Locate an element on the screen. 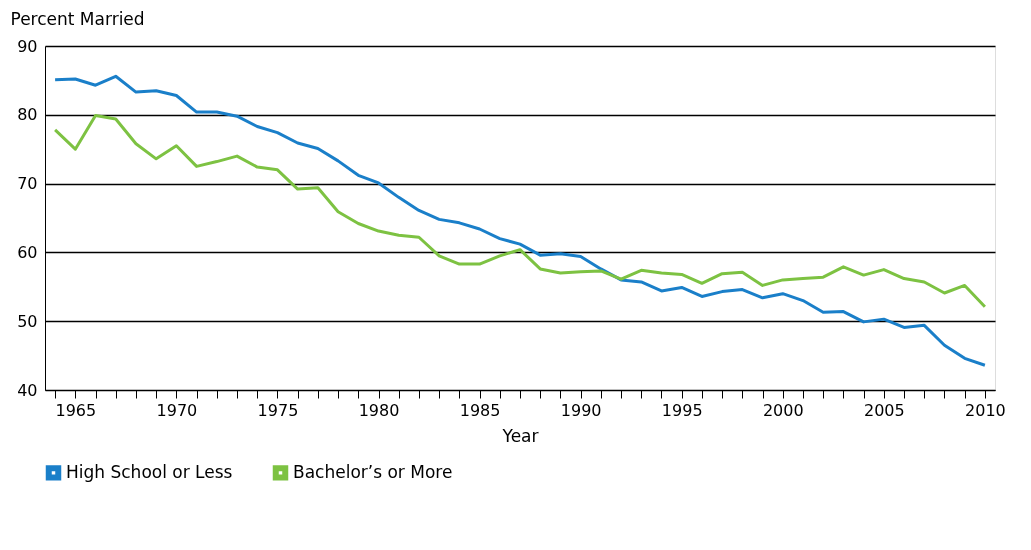 The image size is (1031, 550). legend-label: High School or Less is located at coordinates (149, 471).